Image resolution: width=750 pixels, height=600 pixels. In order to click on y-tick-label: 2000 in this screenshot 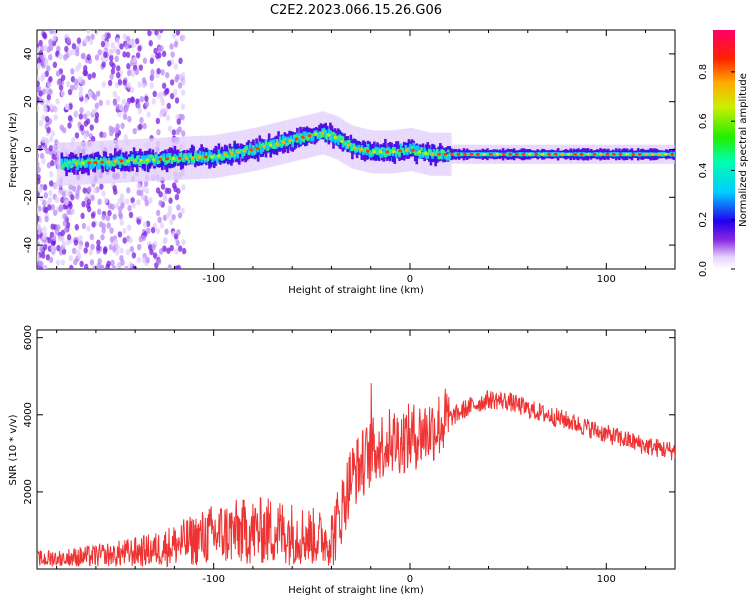, I will do `click(28, 491)`.